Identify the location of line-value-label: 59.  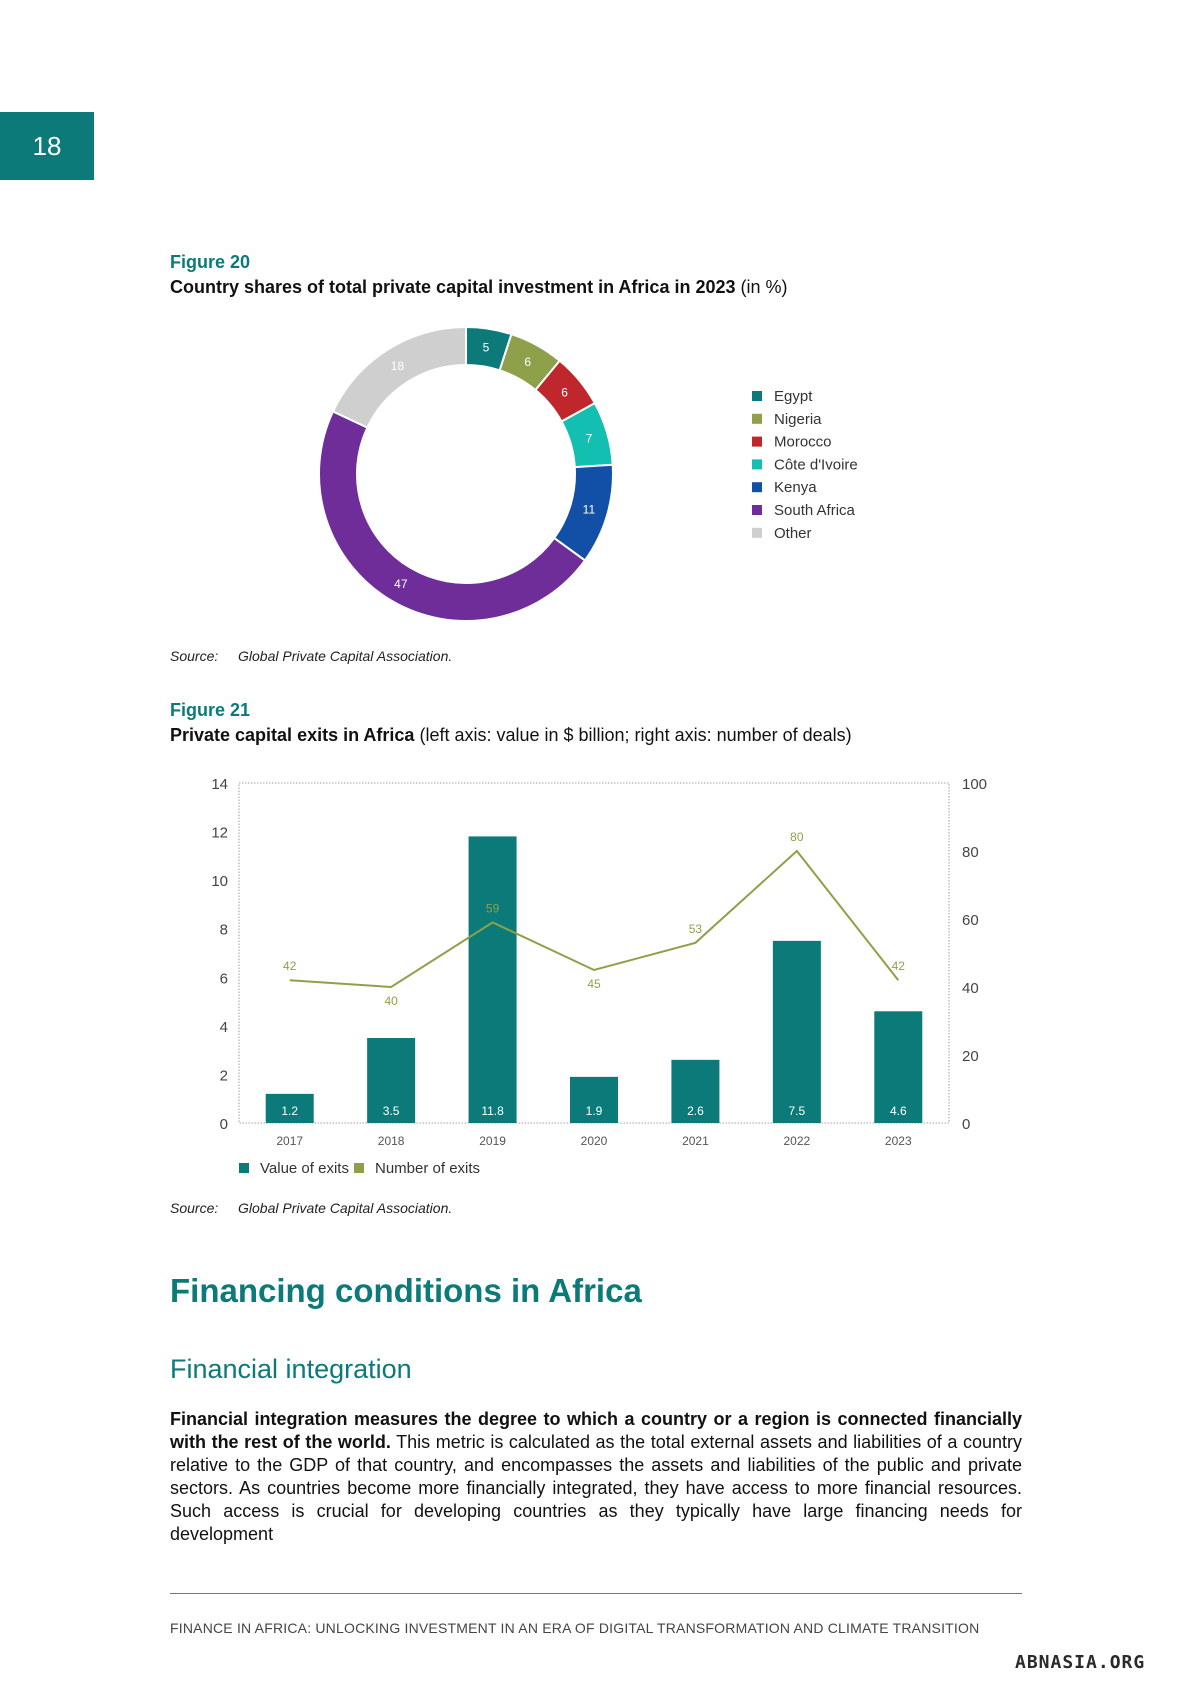
(493, 908).